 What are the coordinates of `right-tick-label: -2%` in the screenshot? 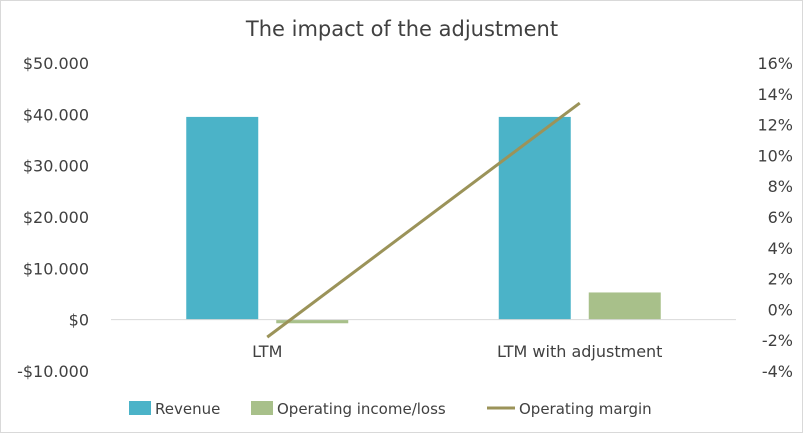 It's located at (777, 340).